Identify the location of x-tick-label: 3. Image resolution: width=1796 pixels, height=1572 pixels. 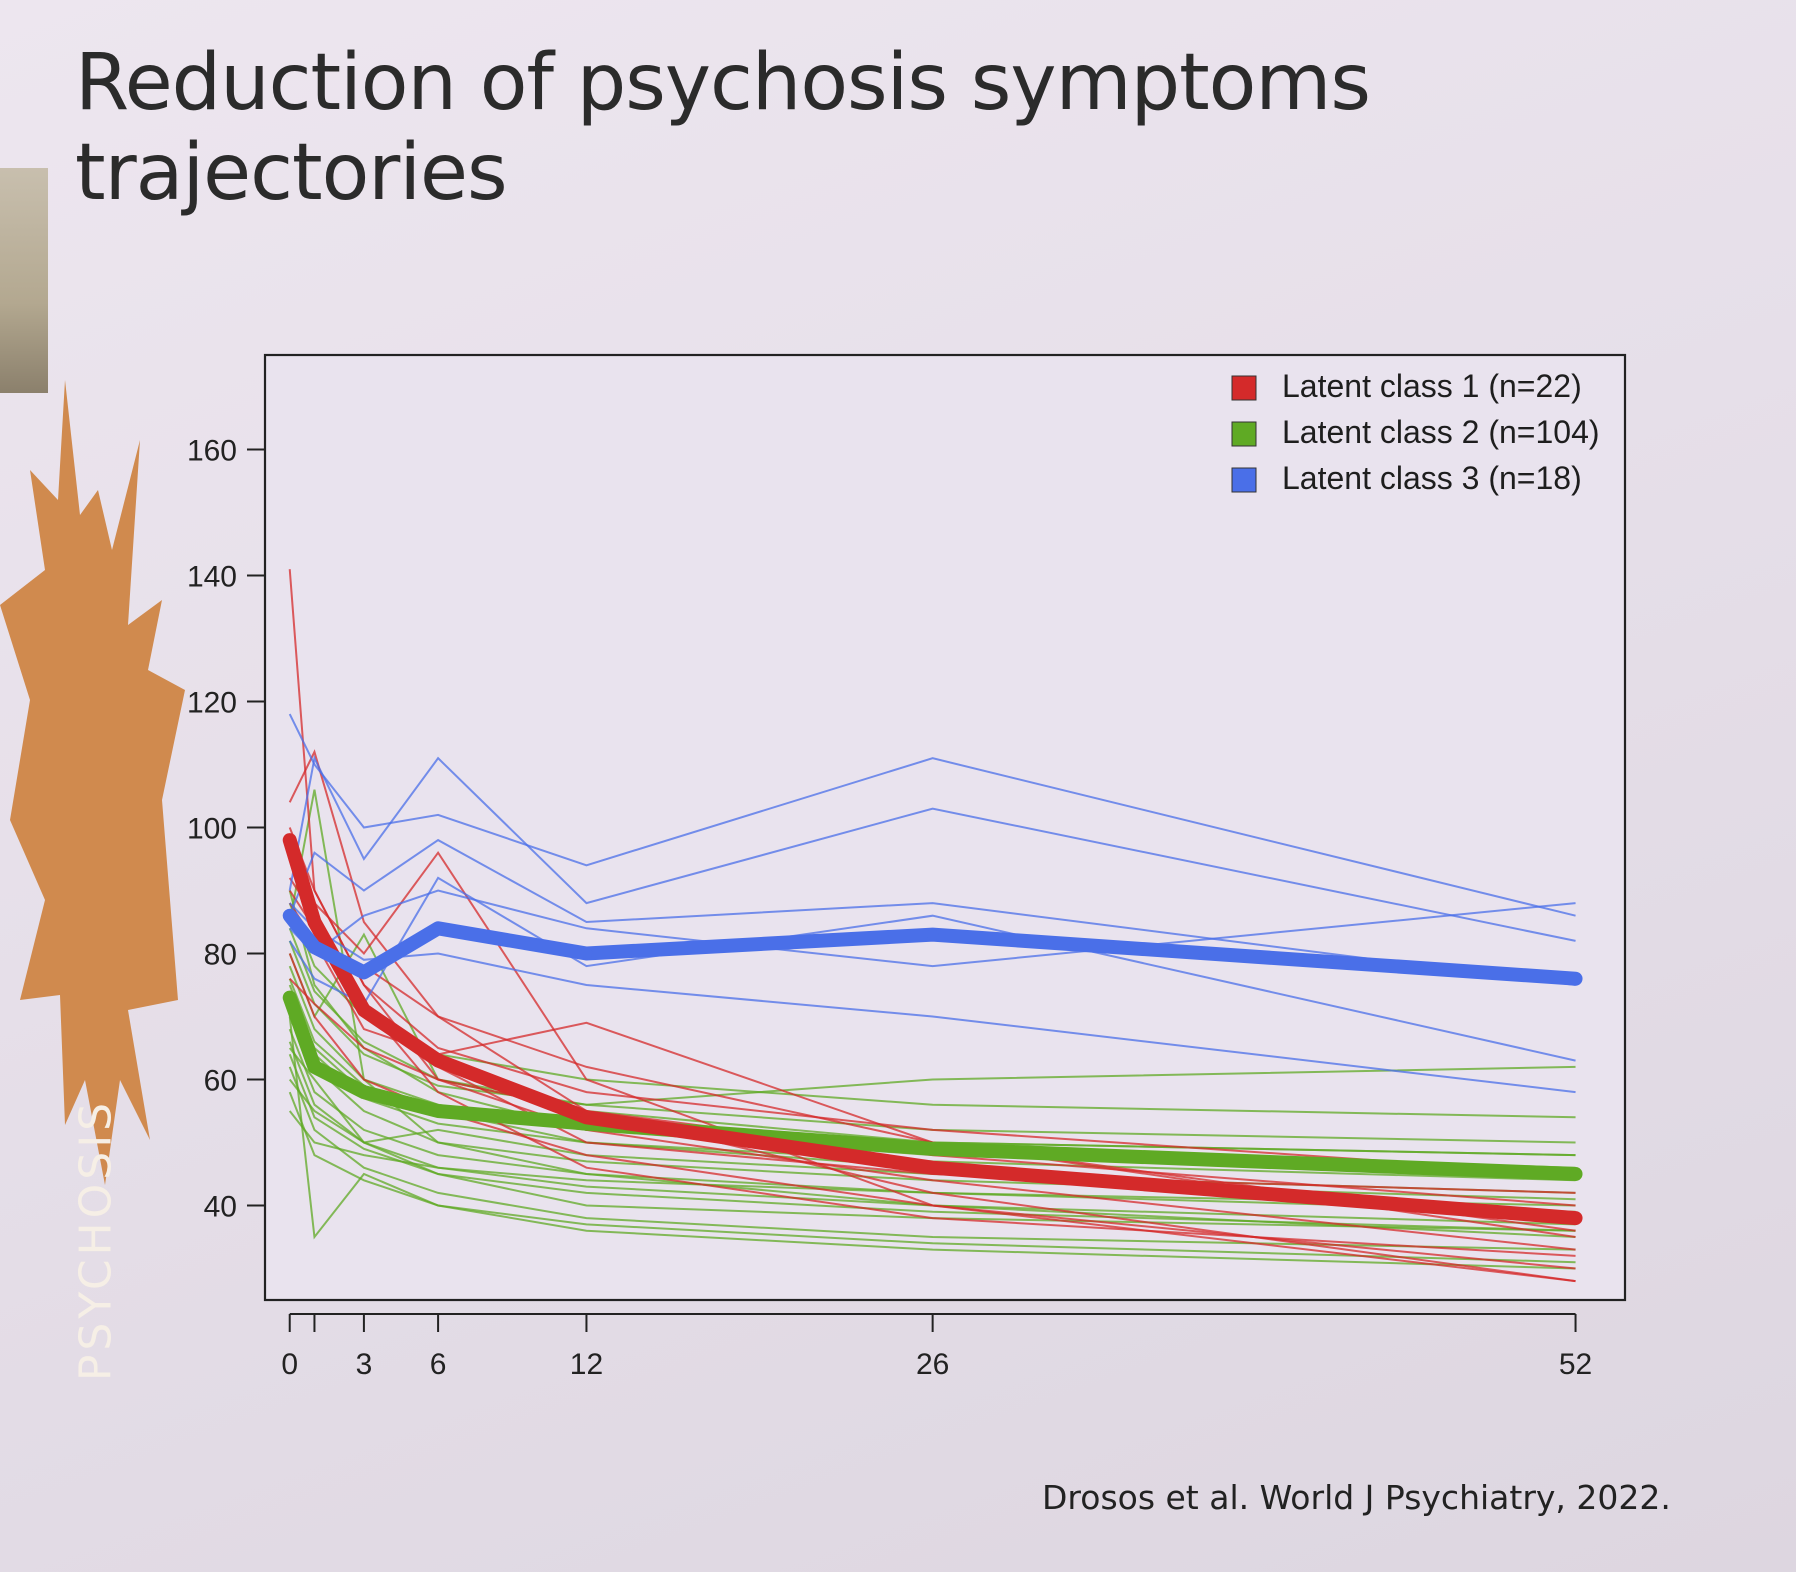
(364, 1364).